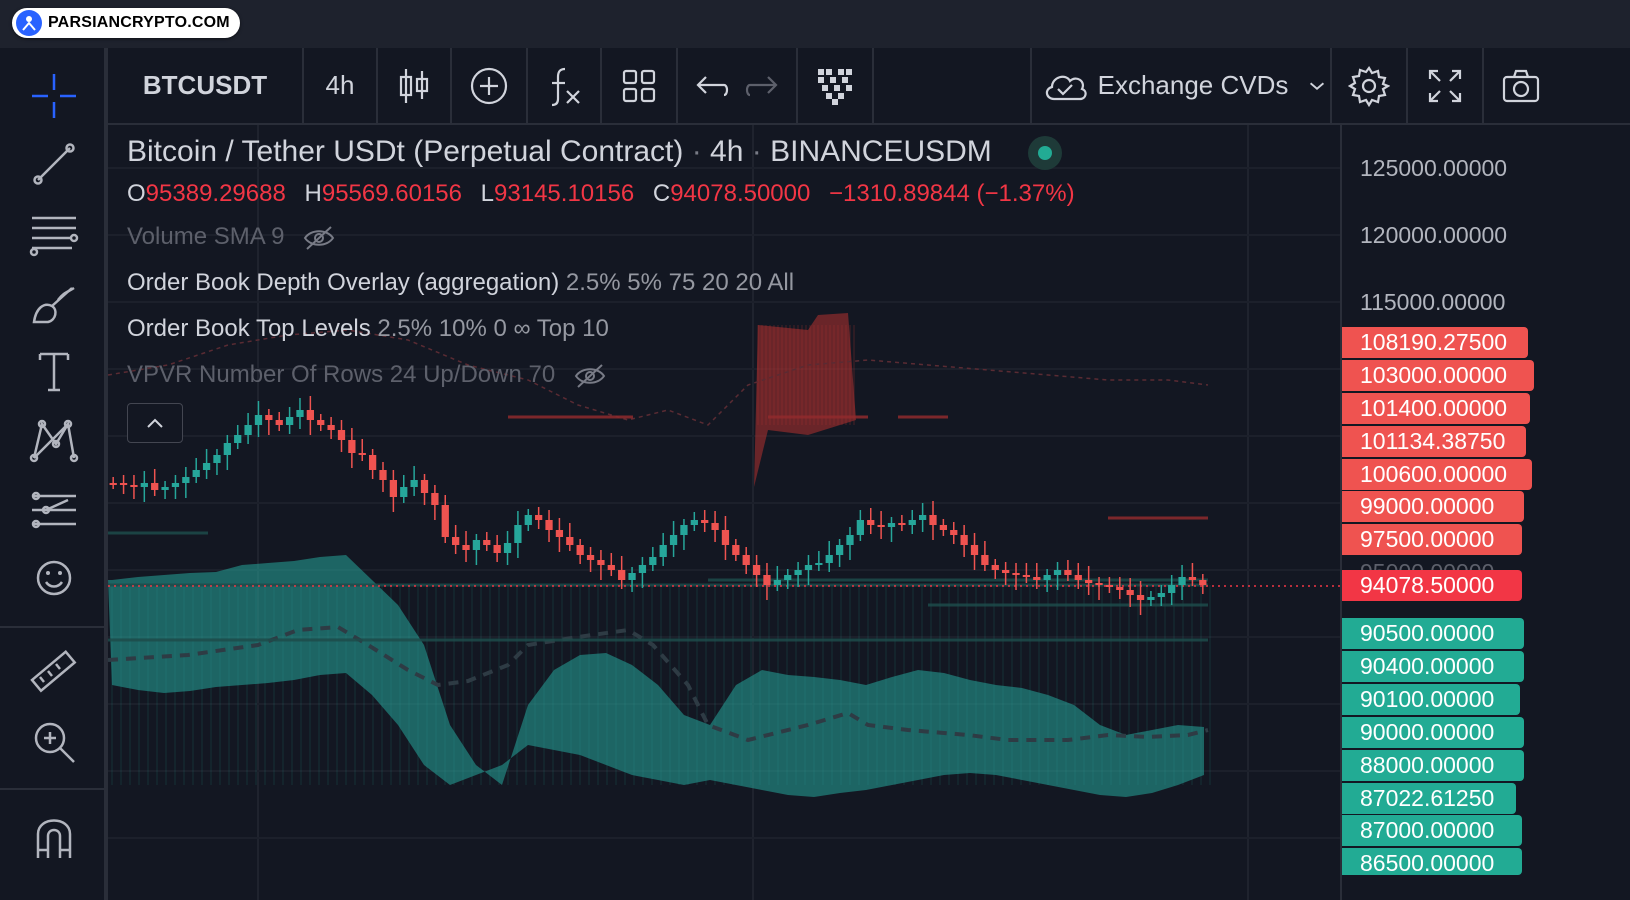 This screenshot has width=1630, height=900. I want to click on undo-button, so click(711, 85).